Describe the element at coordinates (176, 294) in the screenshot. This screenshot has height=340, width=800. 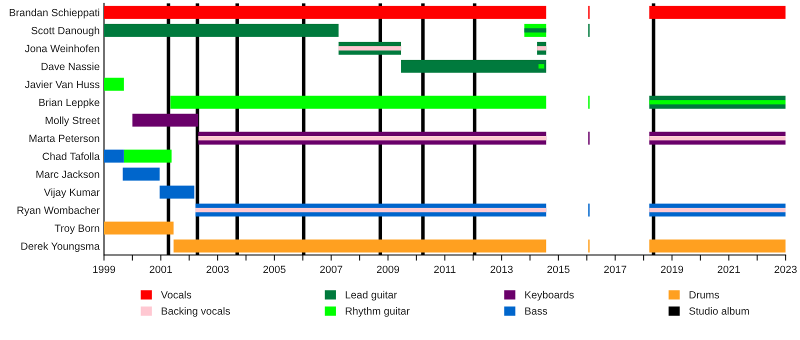
I see `legend-label: Vocals` at that location.